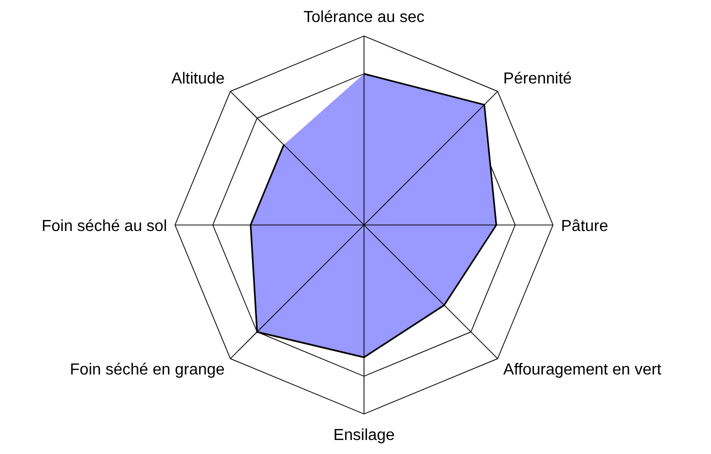 The width and height of the screenshot is (711, 454). What do you see at coordinates (364, 17) in the screenshot?
I see `spoke-label: Tolérance au sec` at bounding box center [364, 17].